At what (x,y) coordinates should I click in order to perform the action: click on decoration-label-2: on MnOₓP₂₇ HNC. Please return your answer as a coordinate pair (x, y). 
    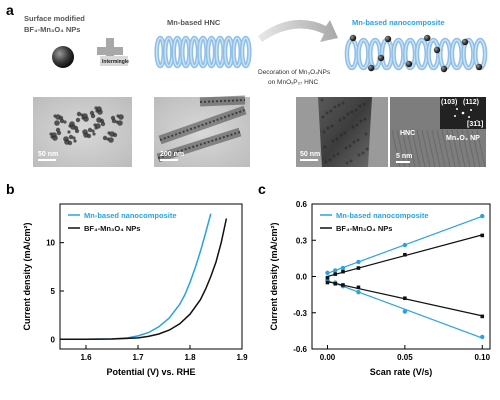
    Looking at the image, I should click on (293, 82).